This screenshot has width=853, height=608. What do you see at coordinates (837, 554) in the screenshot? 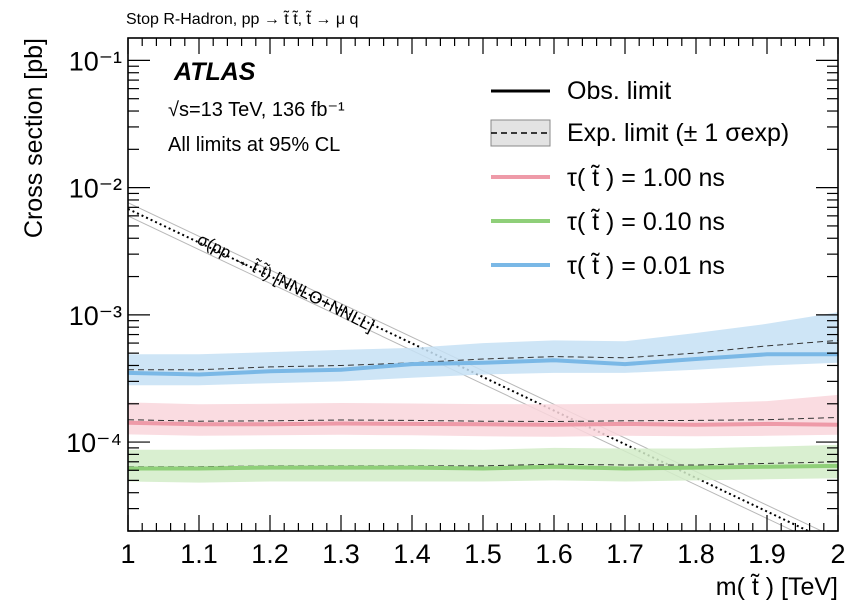
I see `x-tick-label: 2` at bounding box center [837, 554].